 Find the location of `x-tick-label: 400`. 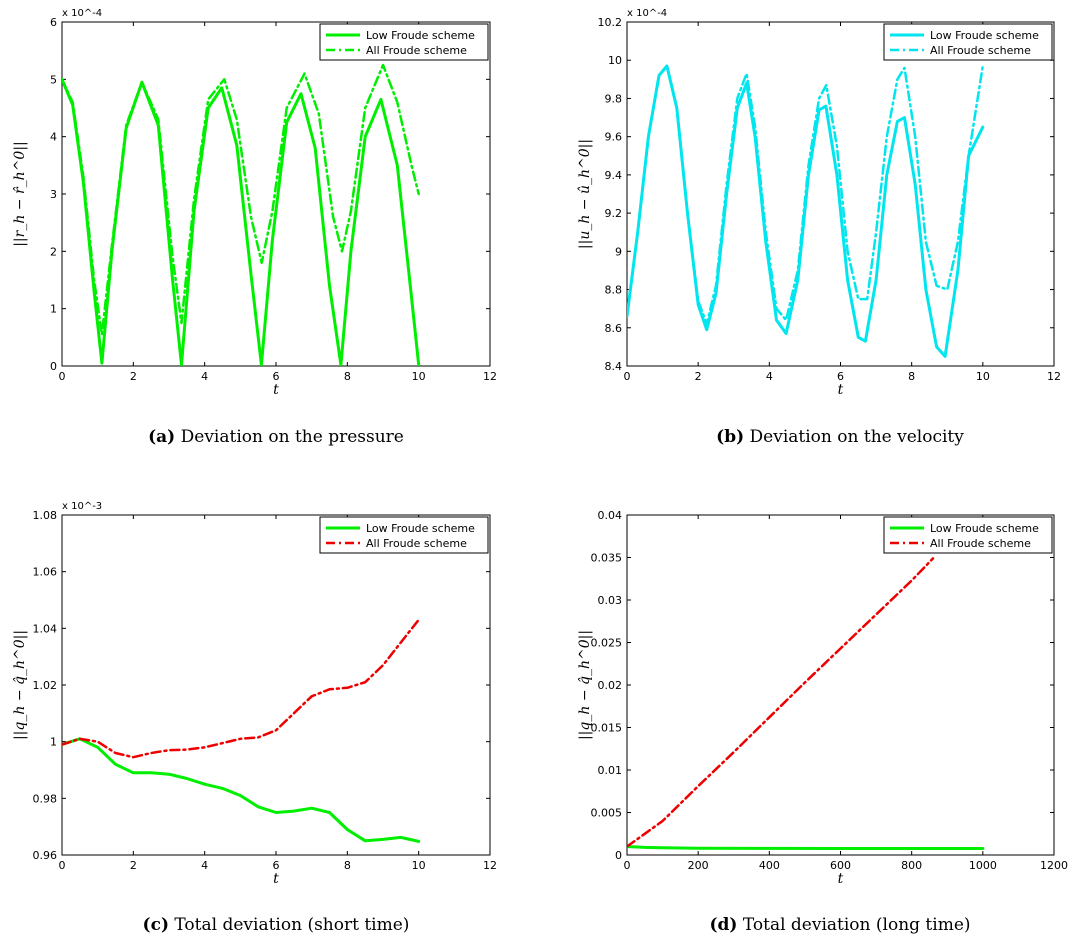

x-tick-label: 400 is located at coordinates (769, 865).